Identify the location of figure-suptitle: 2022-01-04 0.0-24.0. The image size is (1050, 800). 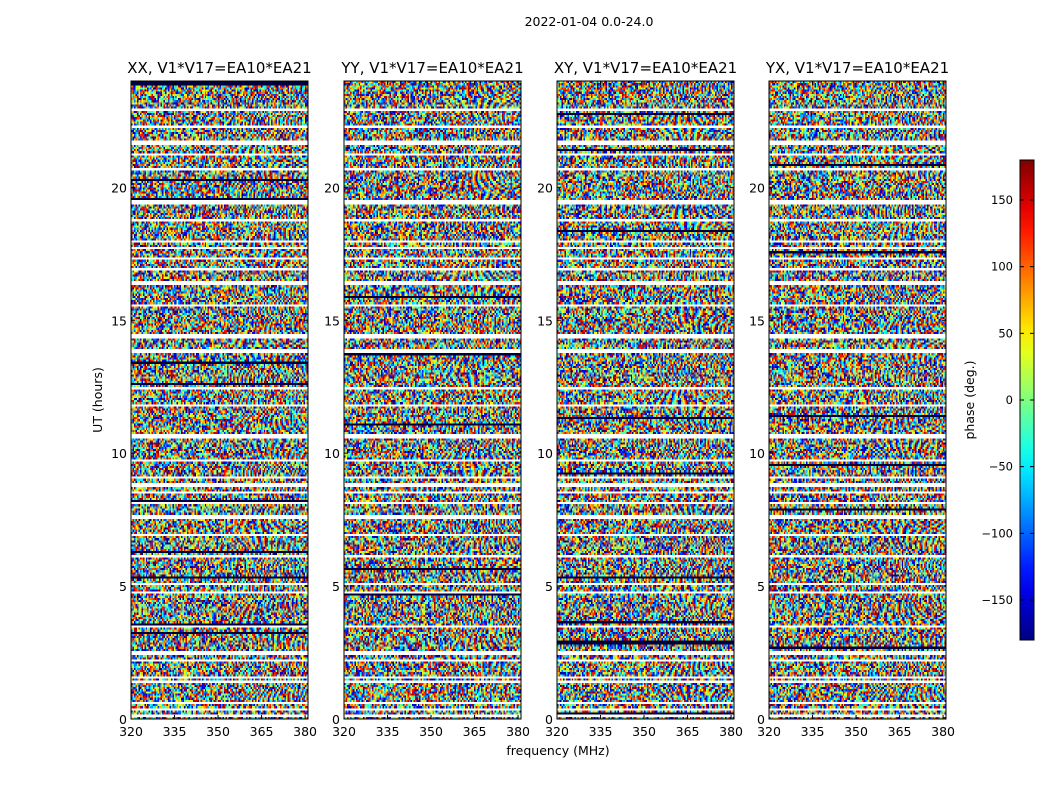
(589, 21).